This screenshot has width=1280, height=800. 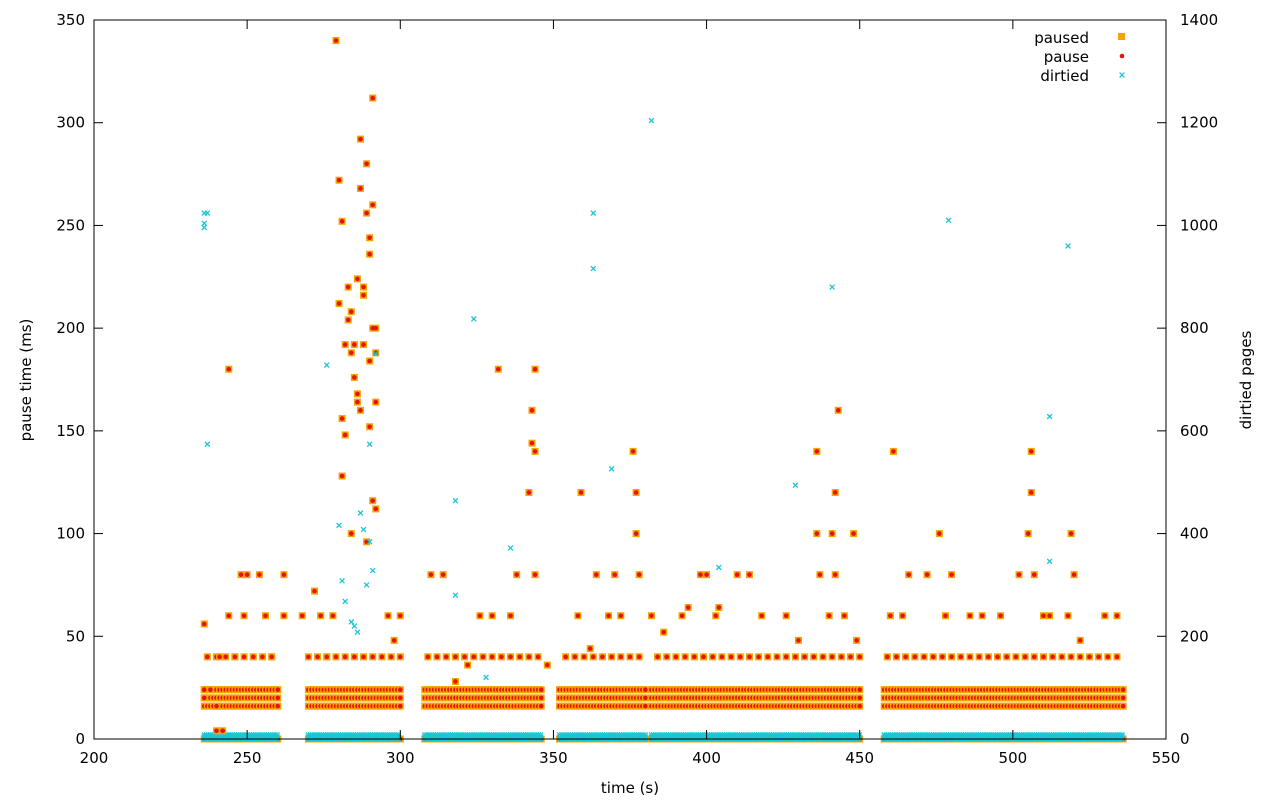 I want to click on y2-tick-label: 400, so click(x=1194, y=534).